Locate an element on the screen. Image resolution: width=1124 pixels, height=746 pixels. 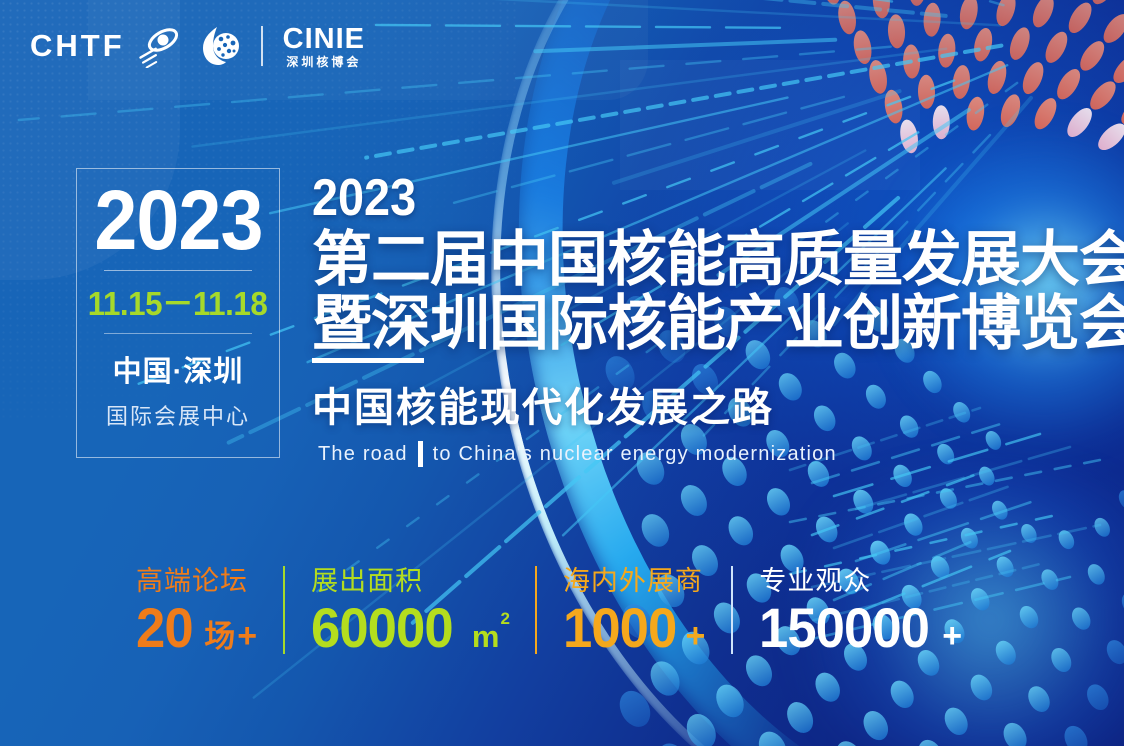
date-card: 2023 11.15－11.18 中国·深圳 国际会展中心 is located at coordinates (178, 313).